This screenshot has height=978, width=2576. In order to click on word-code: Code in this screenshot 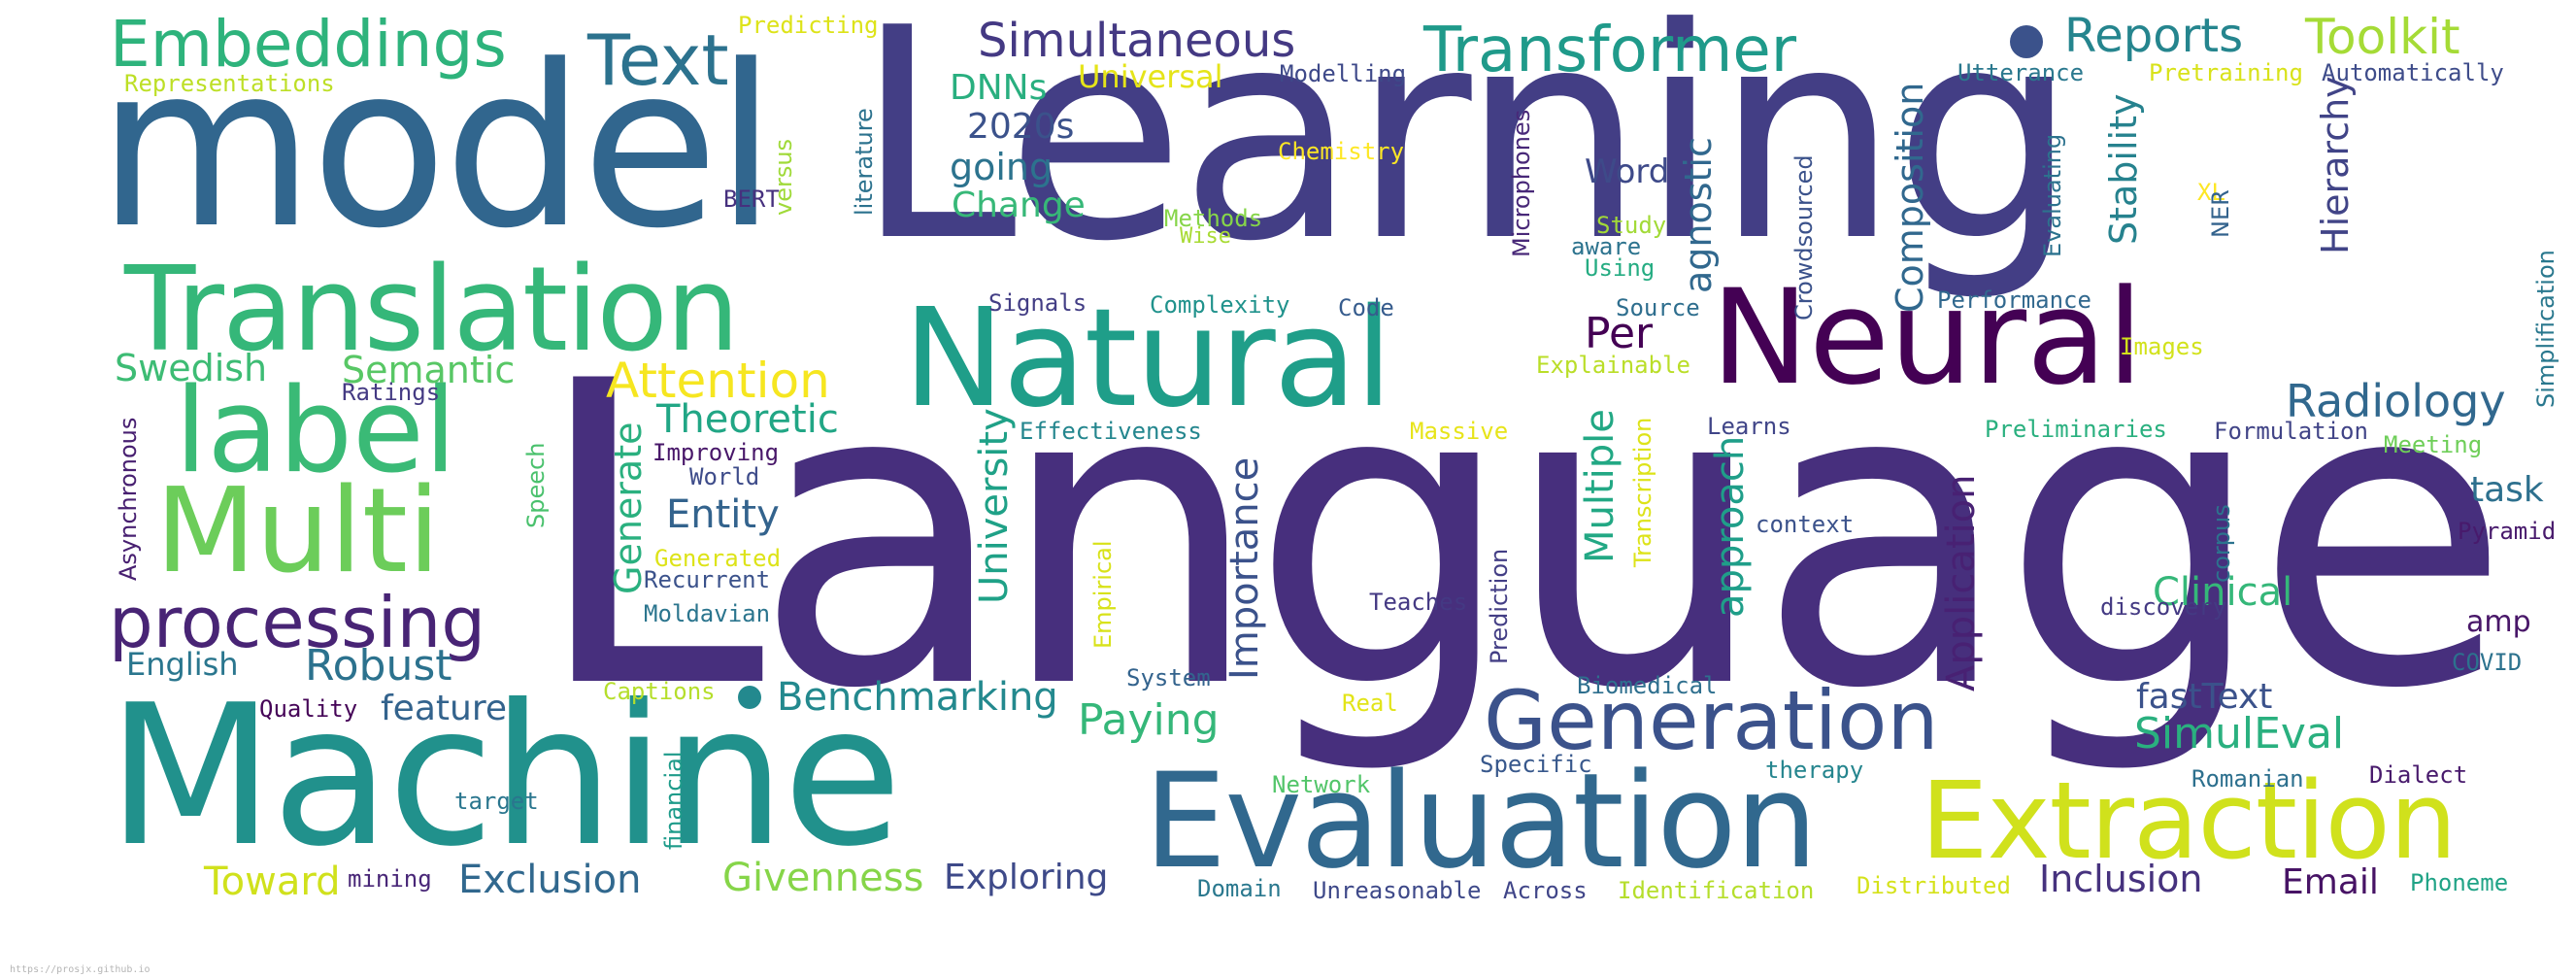, I will do `click(1366, 307)`.